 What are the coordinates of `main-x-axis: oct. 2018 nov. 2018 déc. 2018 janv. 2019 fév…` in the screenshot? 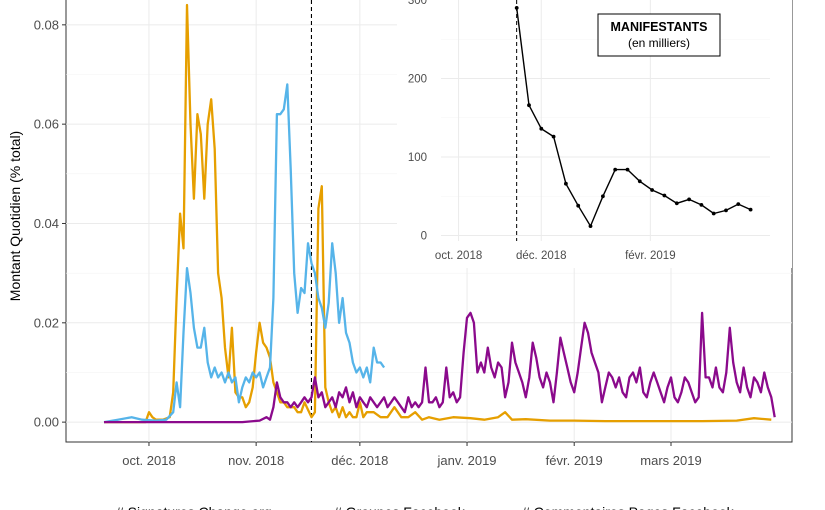 It's located at (412, 455).